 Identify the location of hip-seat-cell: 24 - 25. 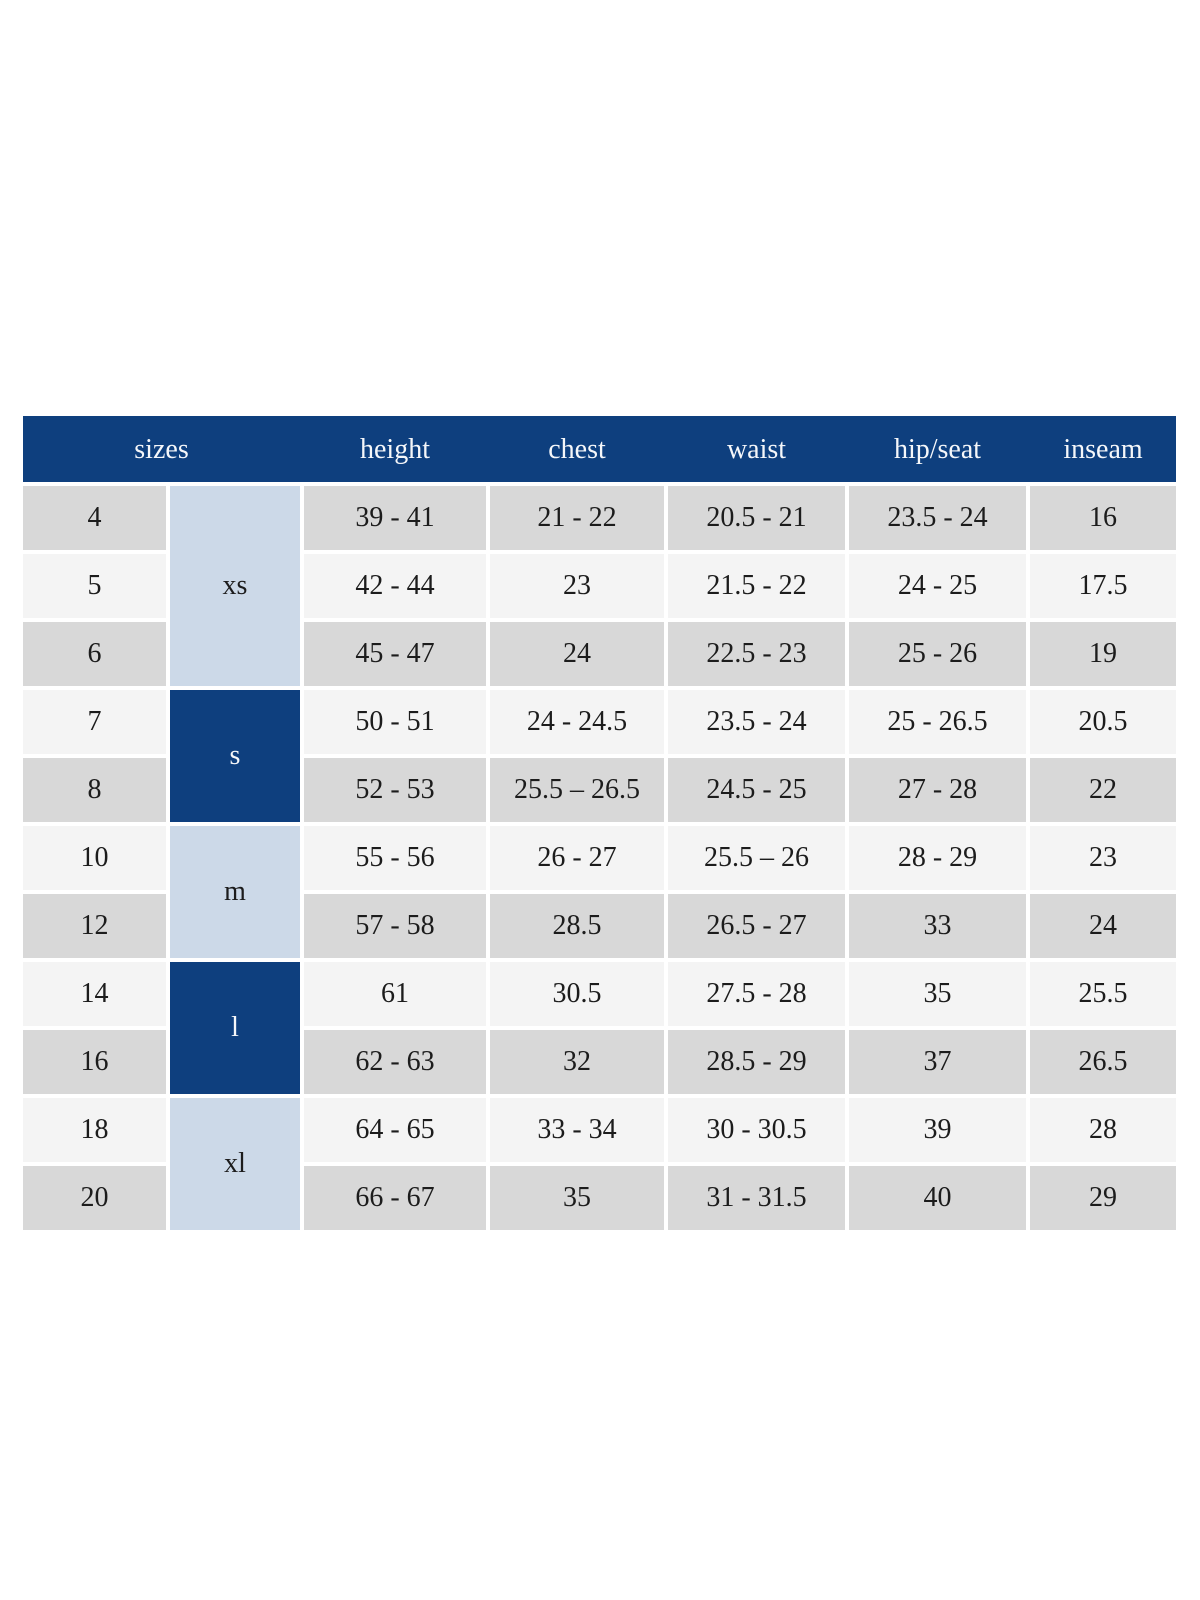
(937, 586).